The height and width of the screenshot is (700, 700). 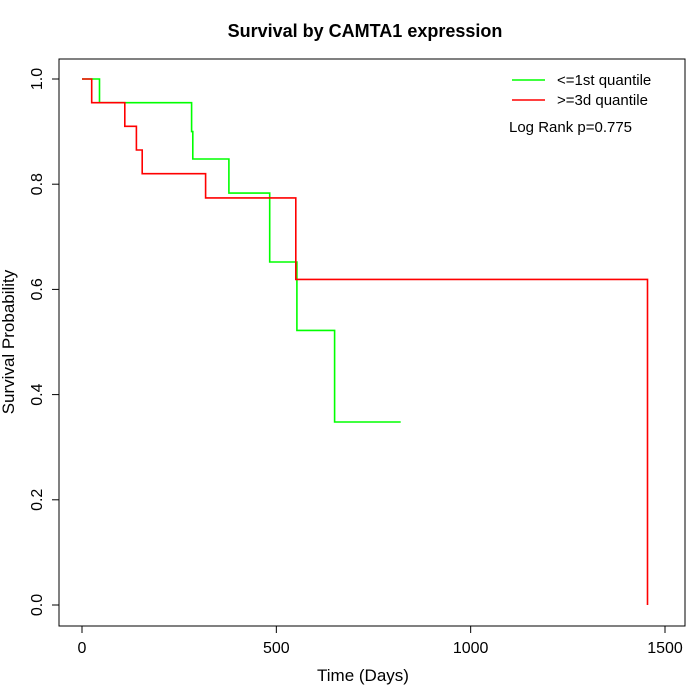 I want to click on x-tick-label: 500, so click(x=276, y=648).